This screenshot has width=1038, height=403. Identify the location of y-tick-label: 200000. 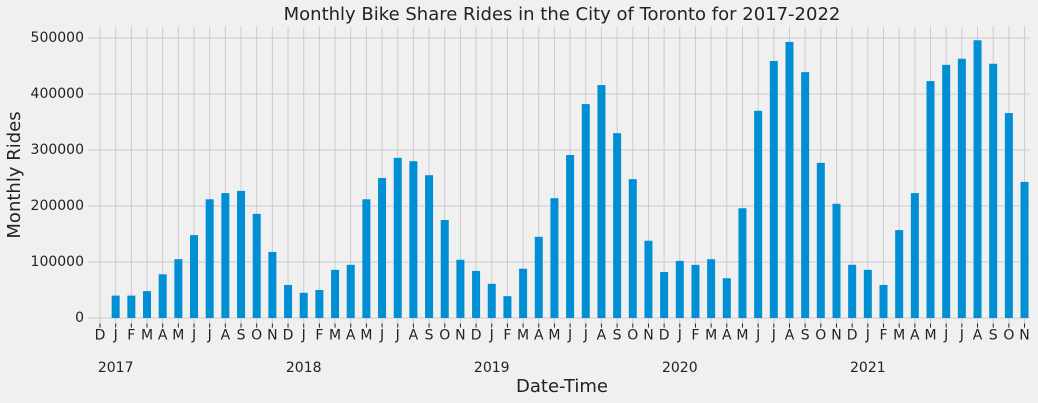
(57, 206).